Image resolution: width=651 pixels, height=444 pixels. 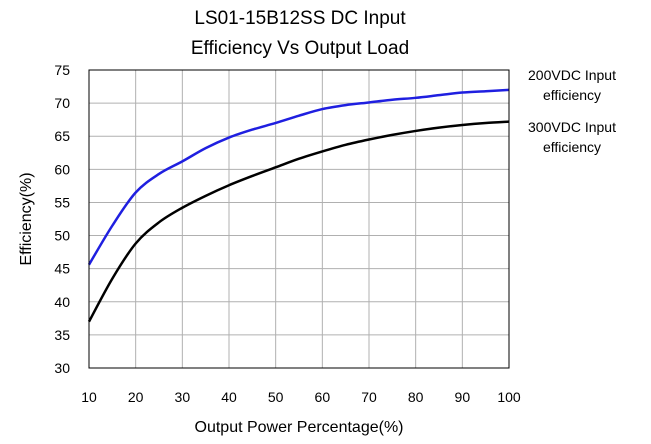 I want to click on y-tick-label: 35, so click(x=62, y=335).